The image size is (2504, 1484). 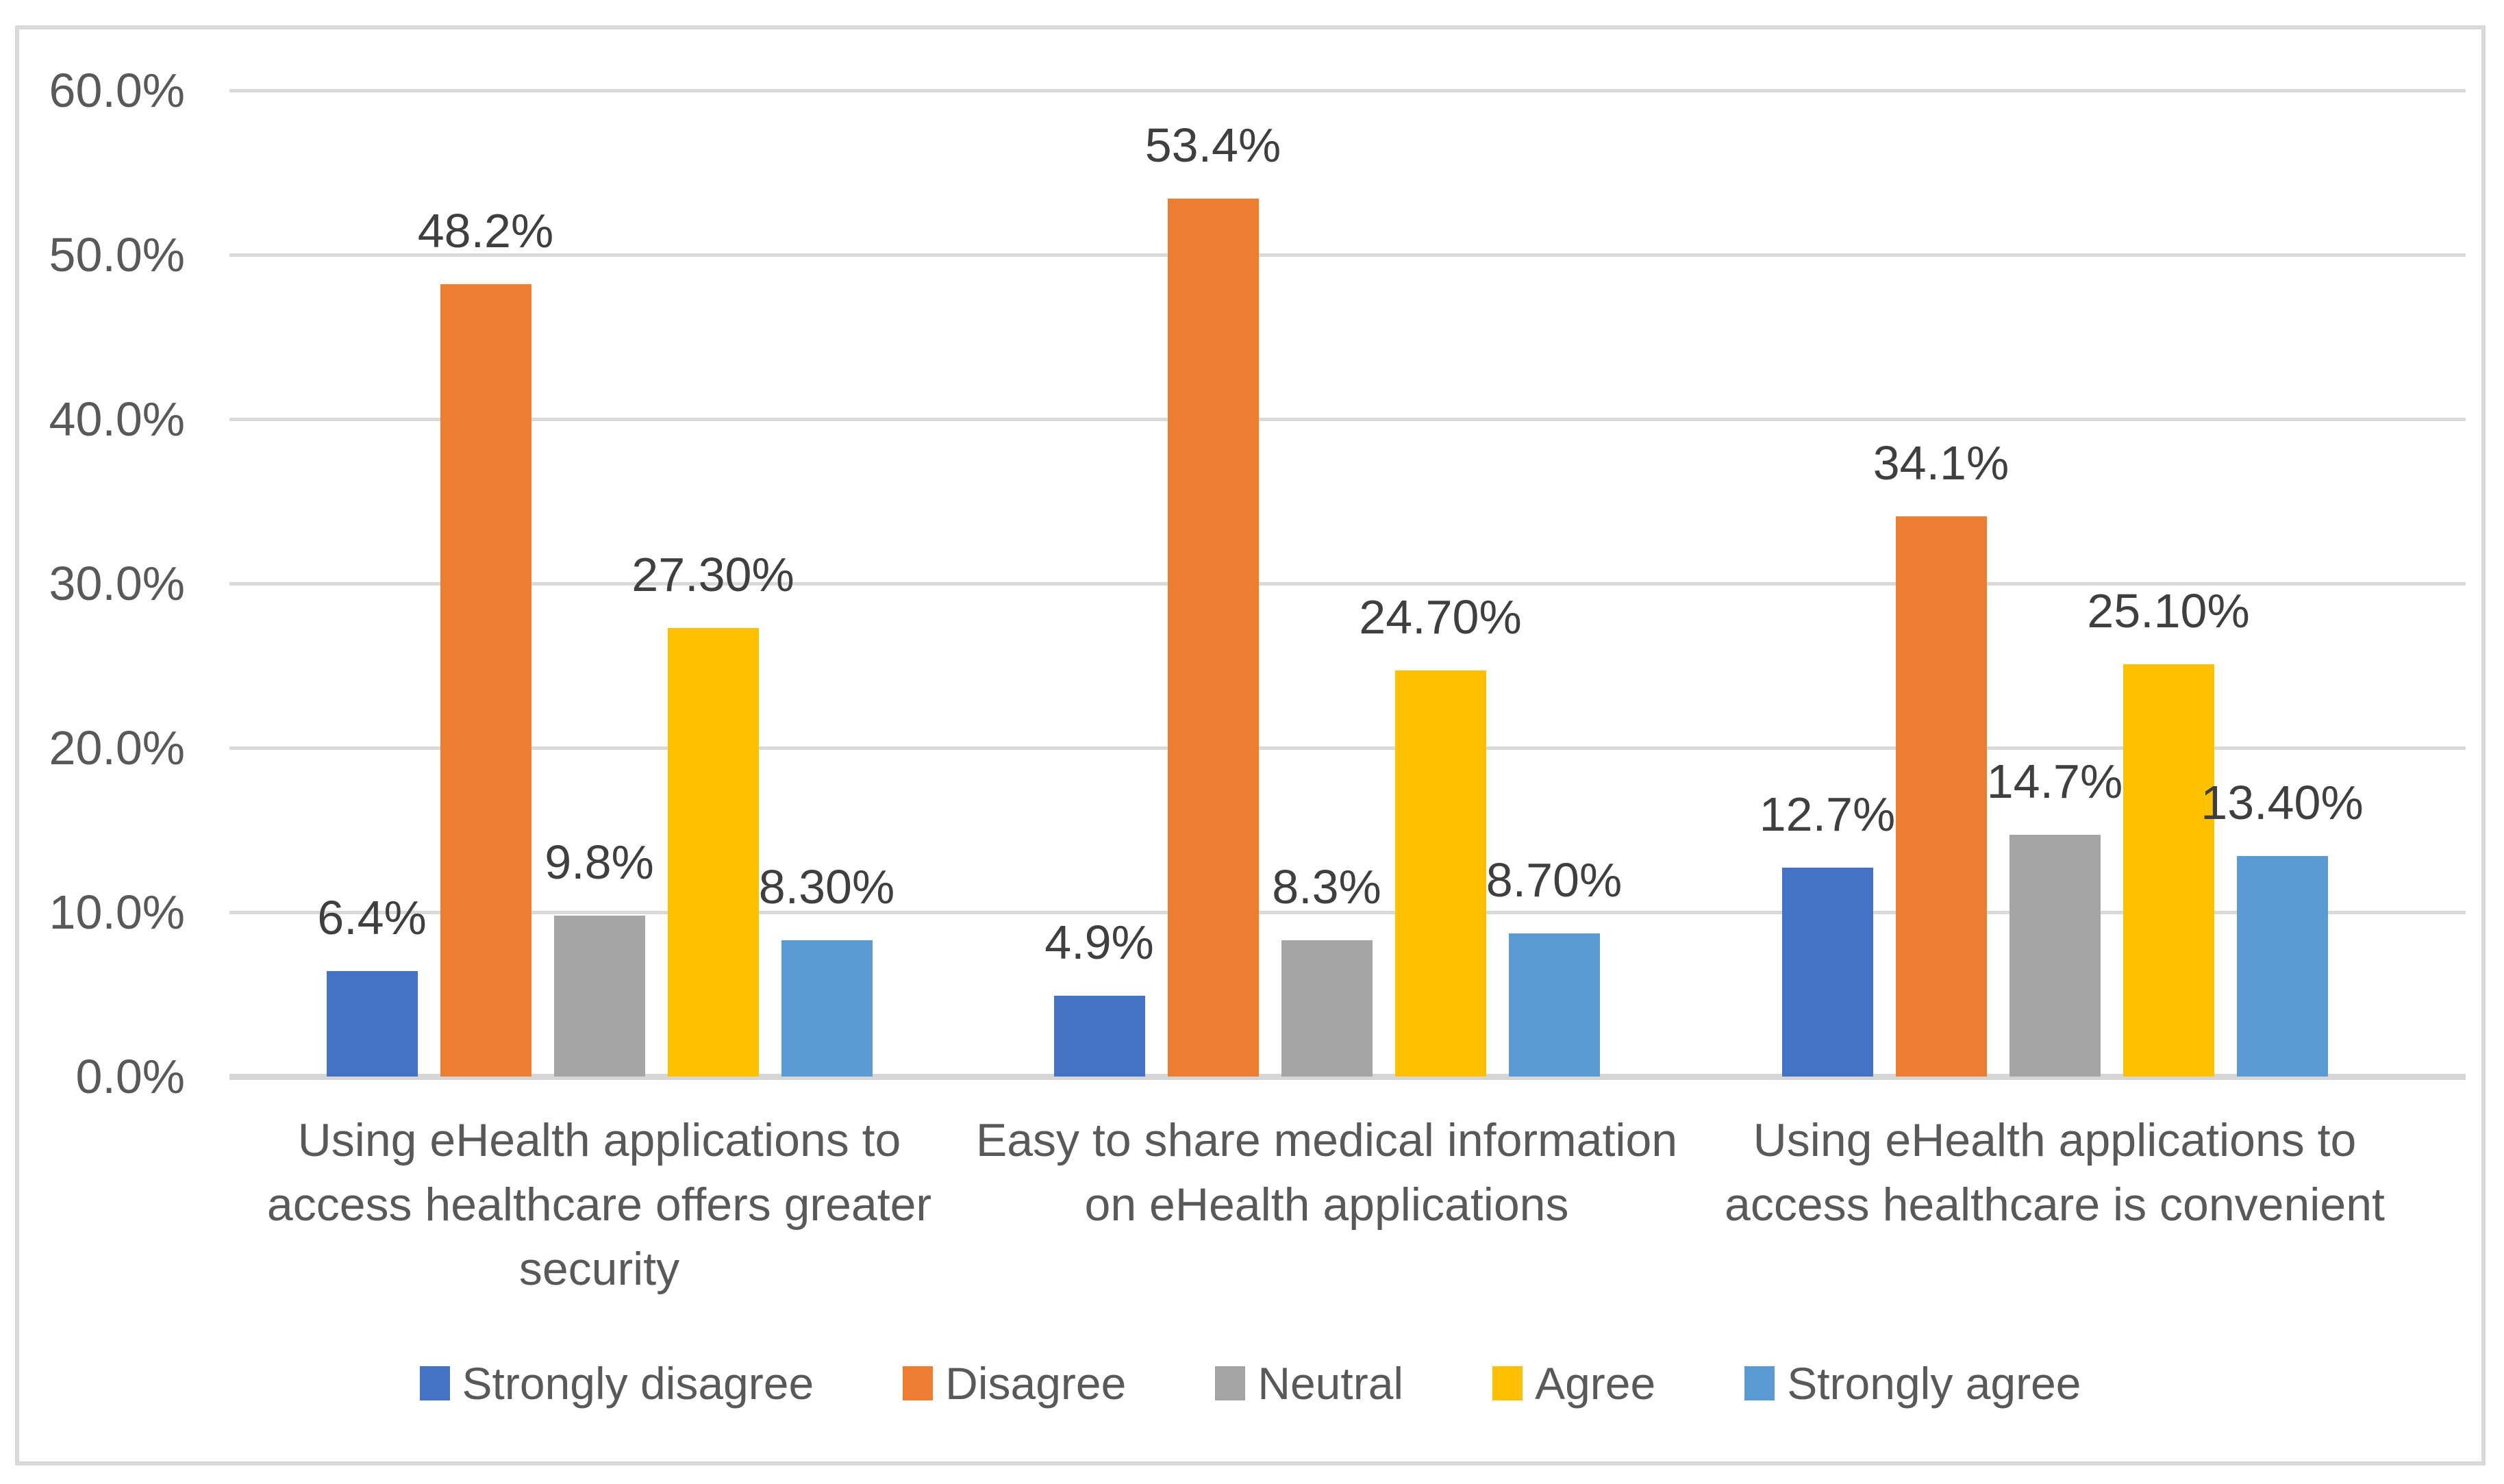 What do you see at coordinates (1330, 1383) in the screenshot?
I see `legend-label: Neutral` at bounding box center [1330, 1383].